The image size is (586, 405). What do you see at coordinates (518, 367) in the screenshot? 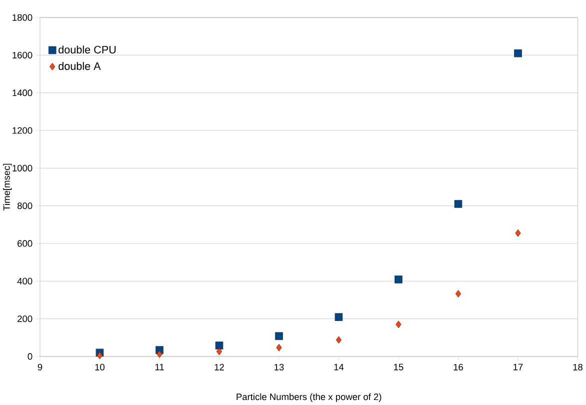
I see `x-tick-label: 17` at bounding box center [518, 367].